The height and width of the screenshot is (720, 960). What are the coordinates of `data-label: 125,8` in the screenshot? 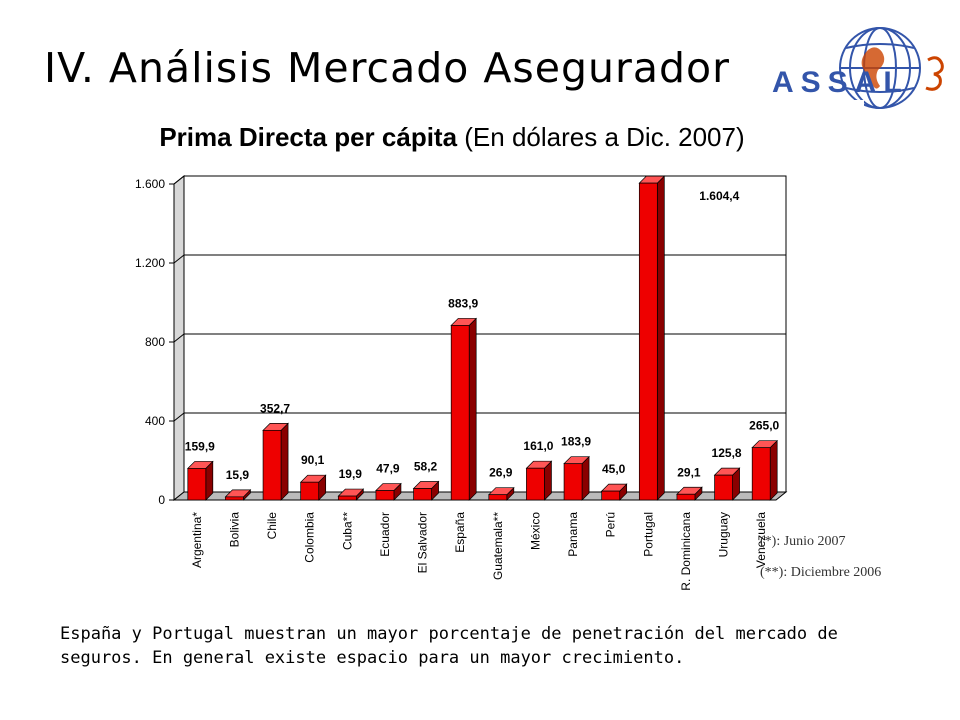 It's located at (727, 453).